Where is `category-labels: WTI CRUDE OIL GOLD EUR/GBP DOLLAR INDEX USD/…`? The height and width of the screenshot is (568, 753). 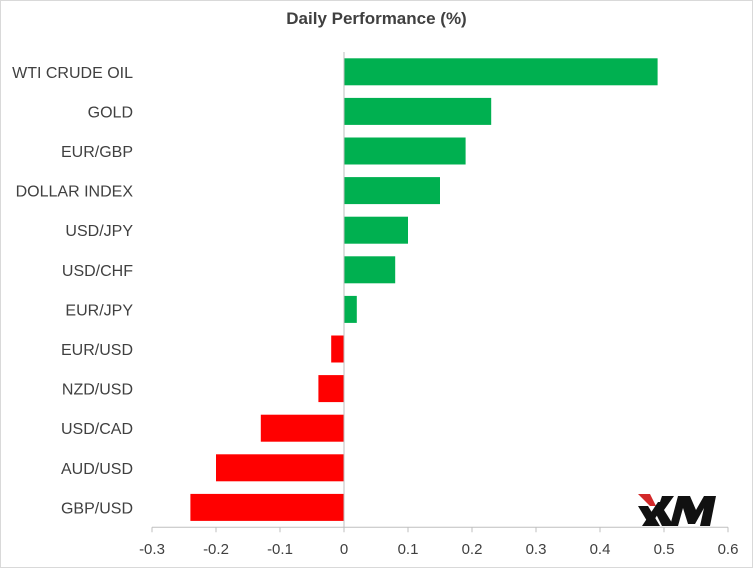 category-labels: WTI CRUDE OIL GOLD EUR/GBP DOLLAR INDEX USD/… is located at coordinates (72, 291).